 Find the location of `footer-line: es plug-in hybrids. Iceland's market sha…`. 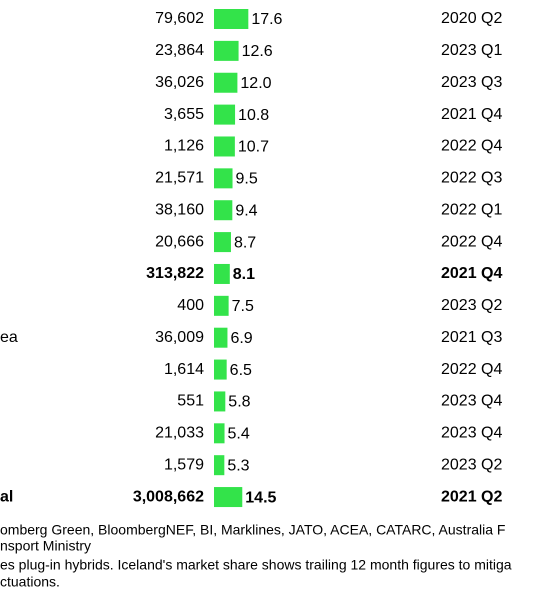

footer-line: es plug-in hybrids. Iceland's market sha… is located at coordinates (256, 565).